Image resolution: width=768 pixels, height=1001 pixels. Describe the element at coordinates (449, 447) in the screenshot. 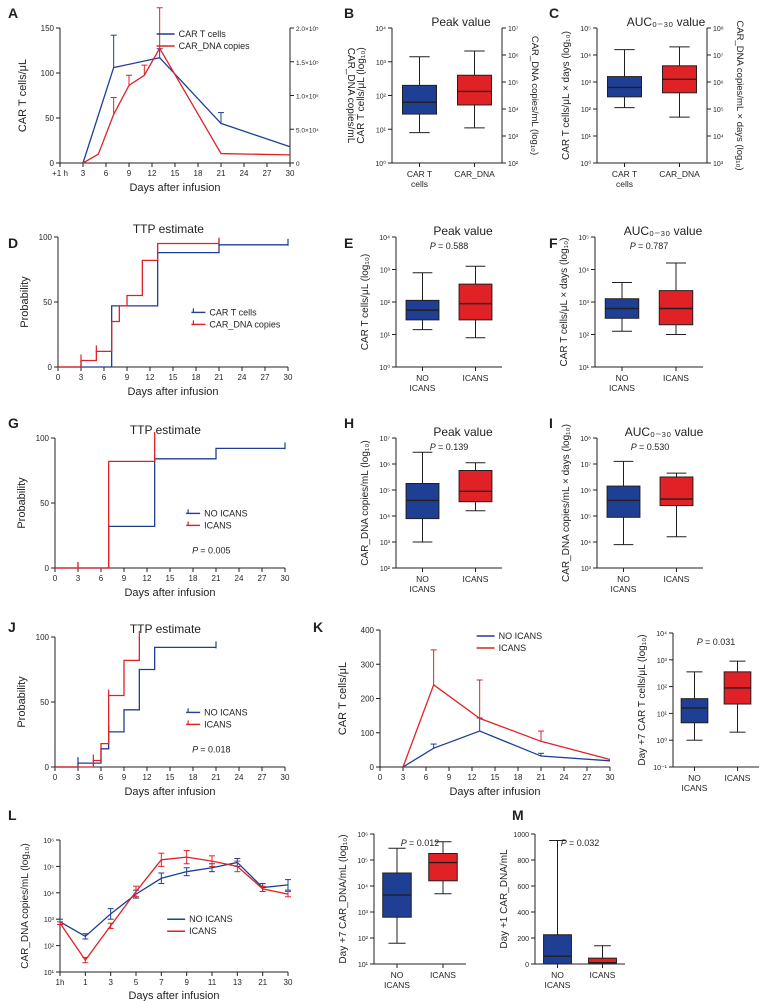

I see `p-value: P = 0.139` at that location.